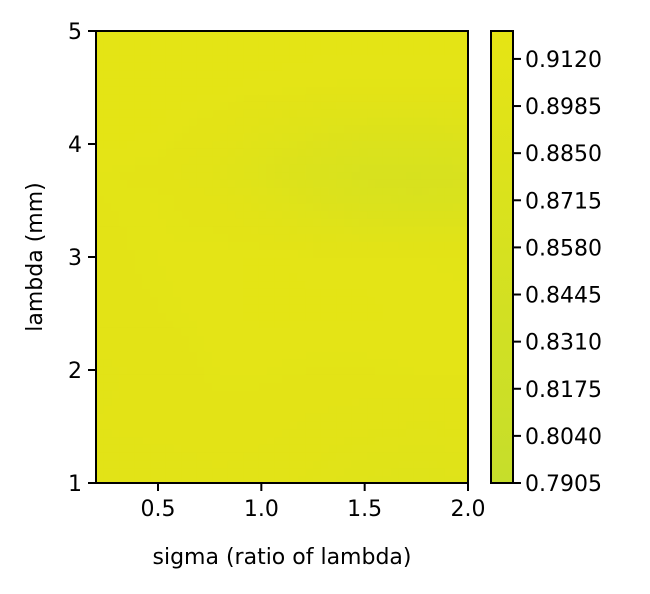 The width and height of the screenshot is (650, 594). I want to click on colorbar, so click(502, 257).